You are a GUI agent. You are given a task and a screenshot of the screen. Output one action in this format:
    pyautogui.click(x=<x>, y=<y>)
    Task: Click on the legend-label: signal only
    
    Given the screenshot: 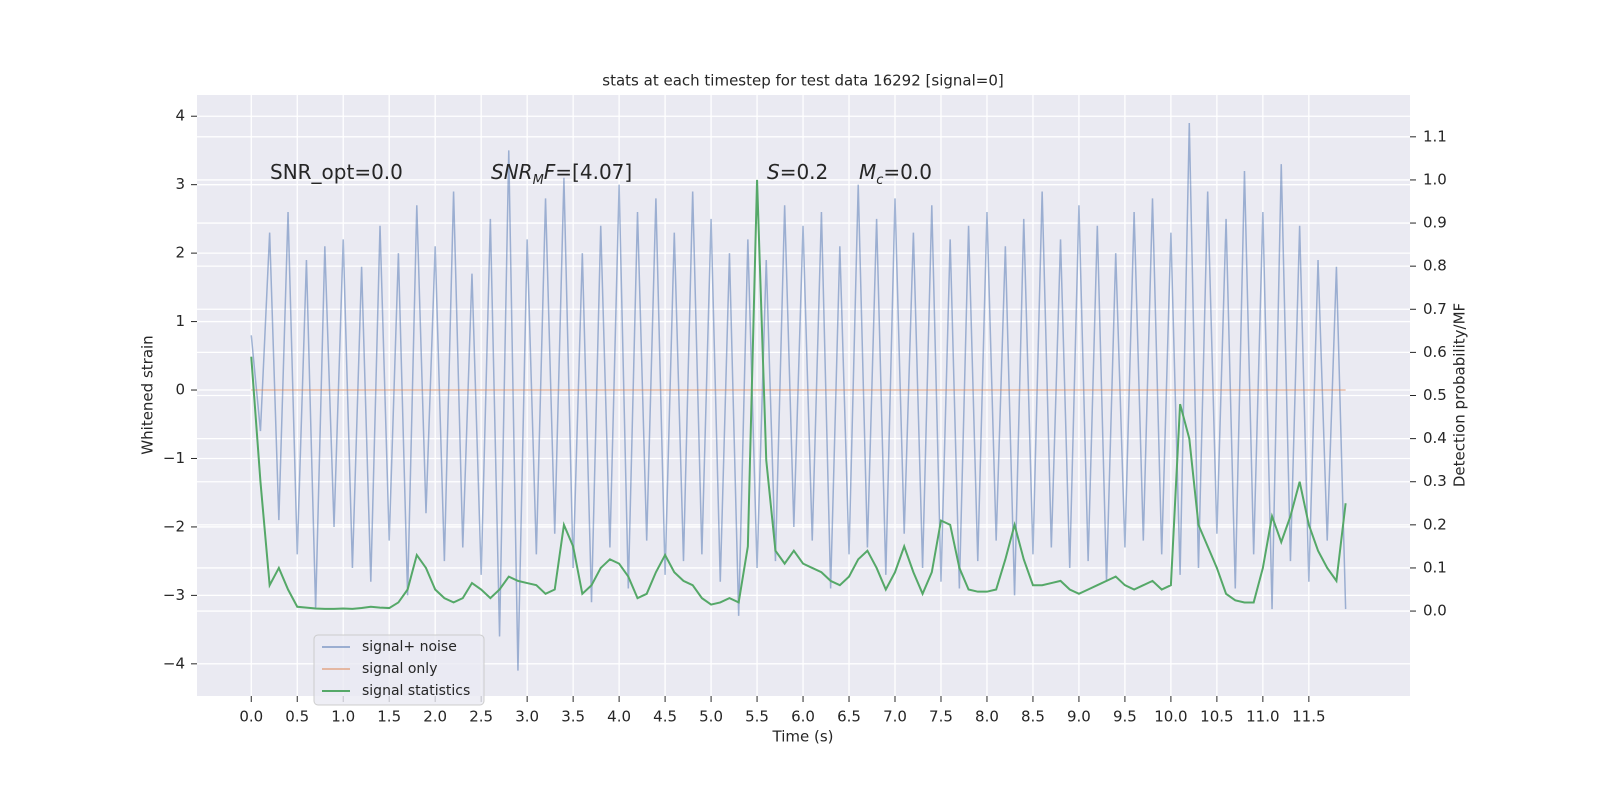 What is the action you would take?
    pyautogui.click(x=399, y=669)
    